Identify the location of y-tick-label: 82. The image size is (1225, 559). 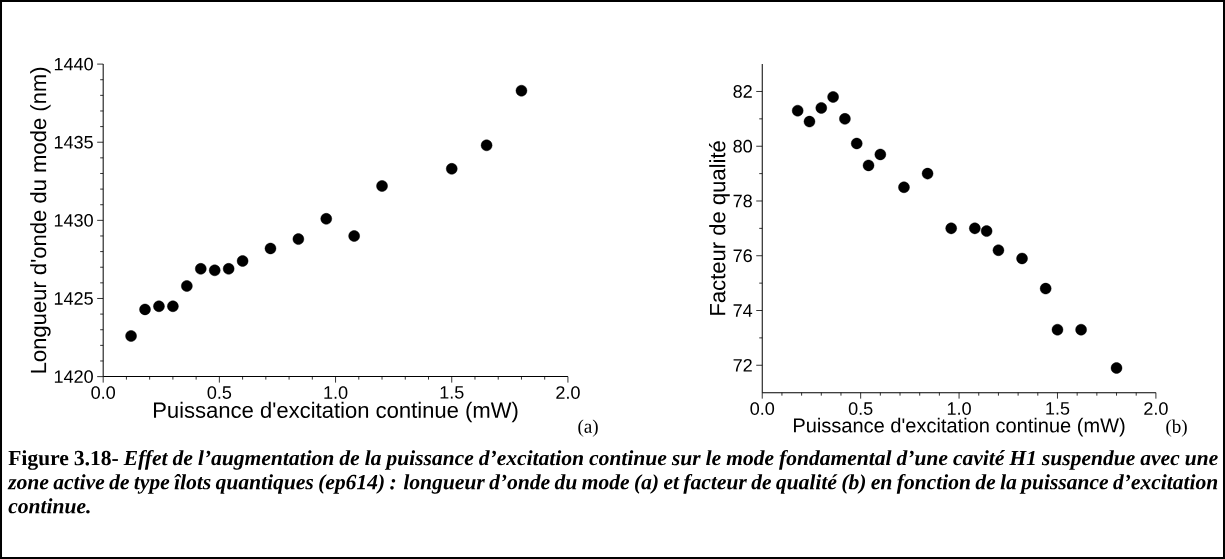
(742, 91).